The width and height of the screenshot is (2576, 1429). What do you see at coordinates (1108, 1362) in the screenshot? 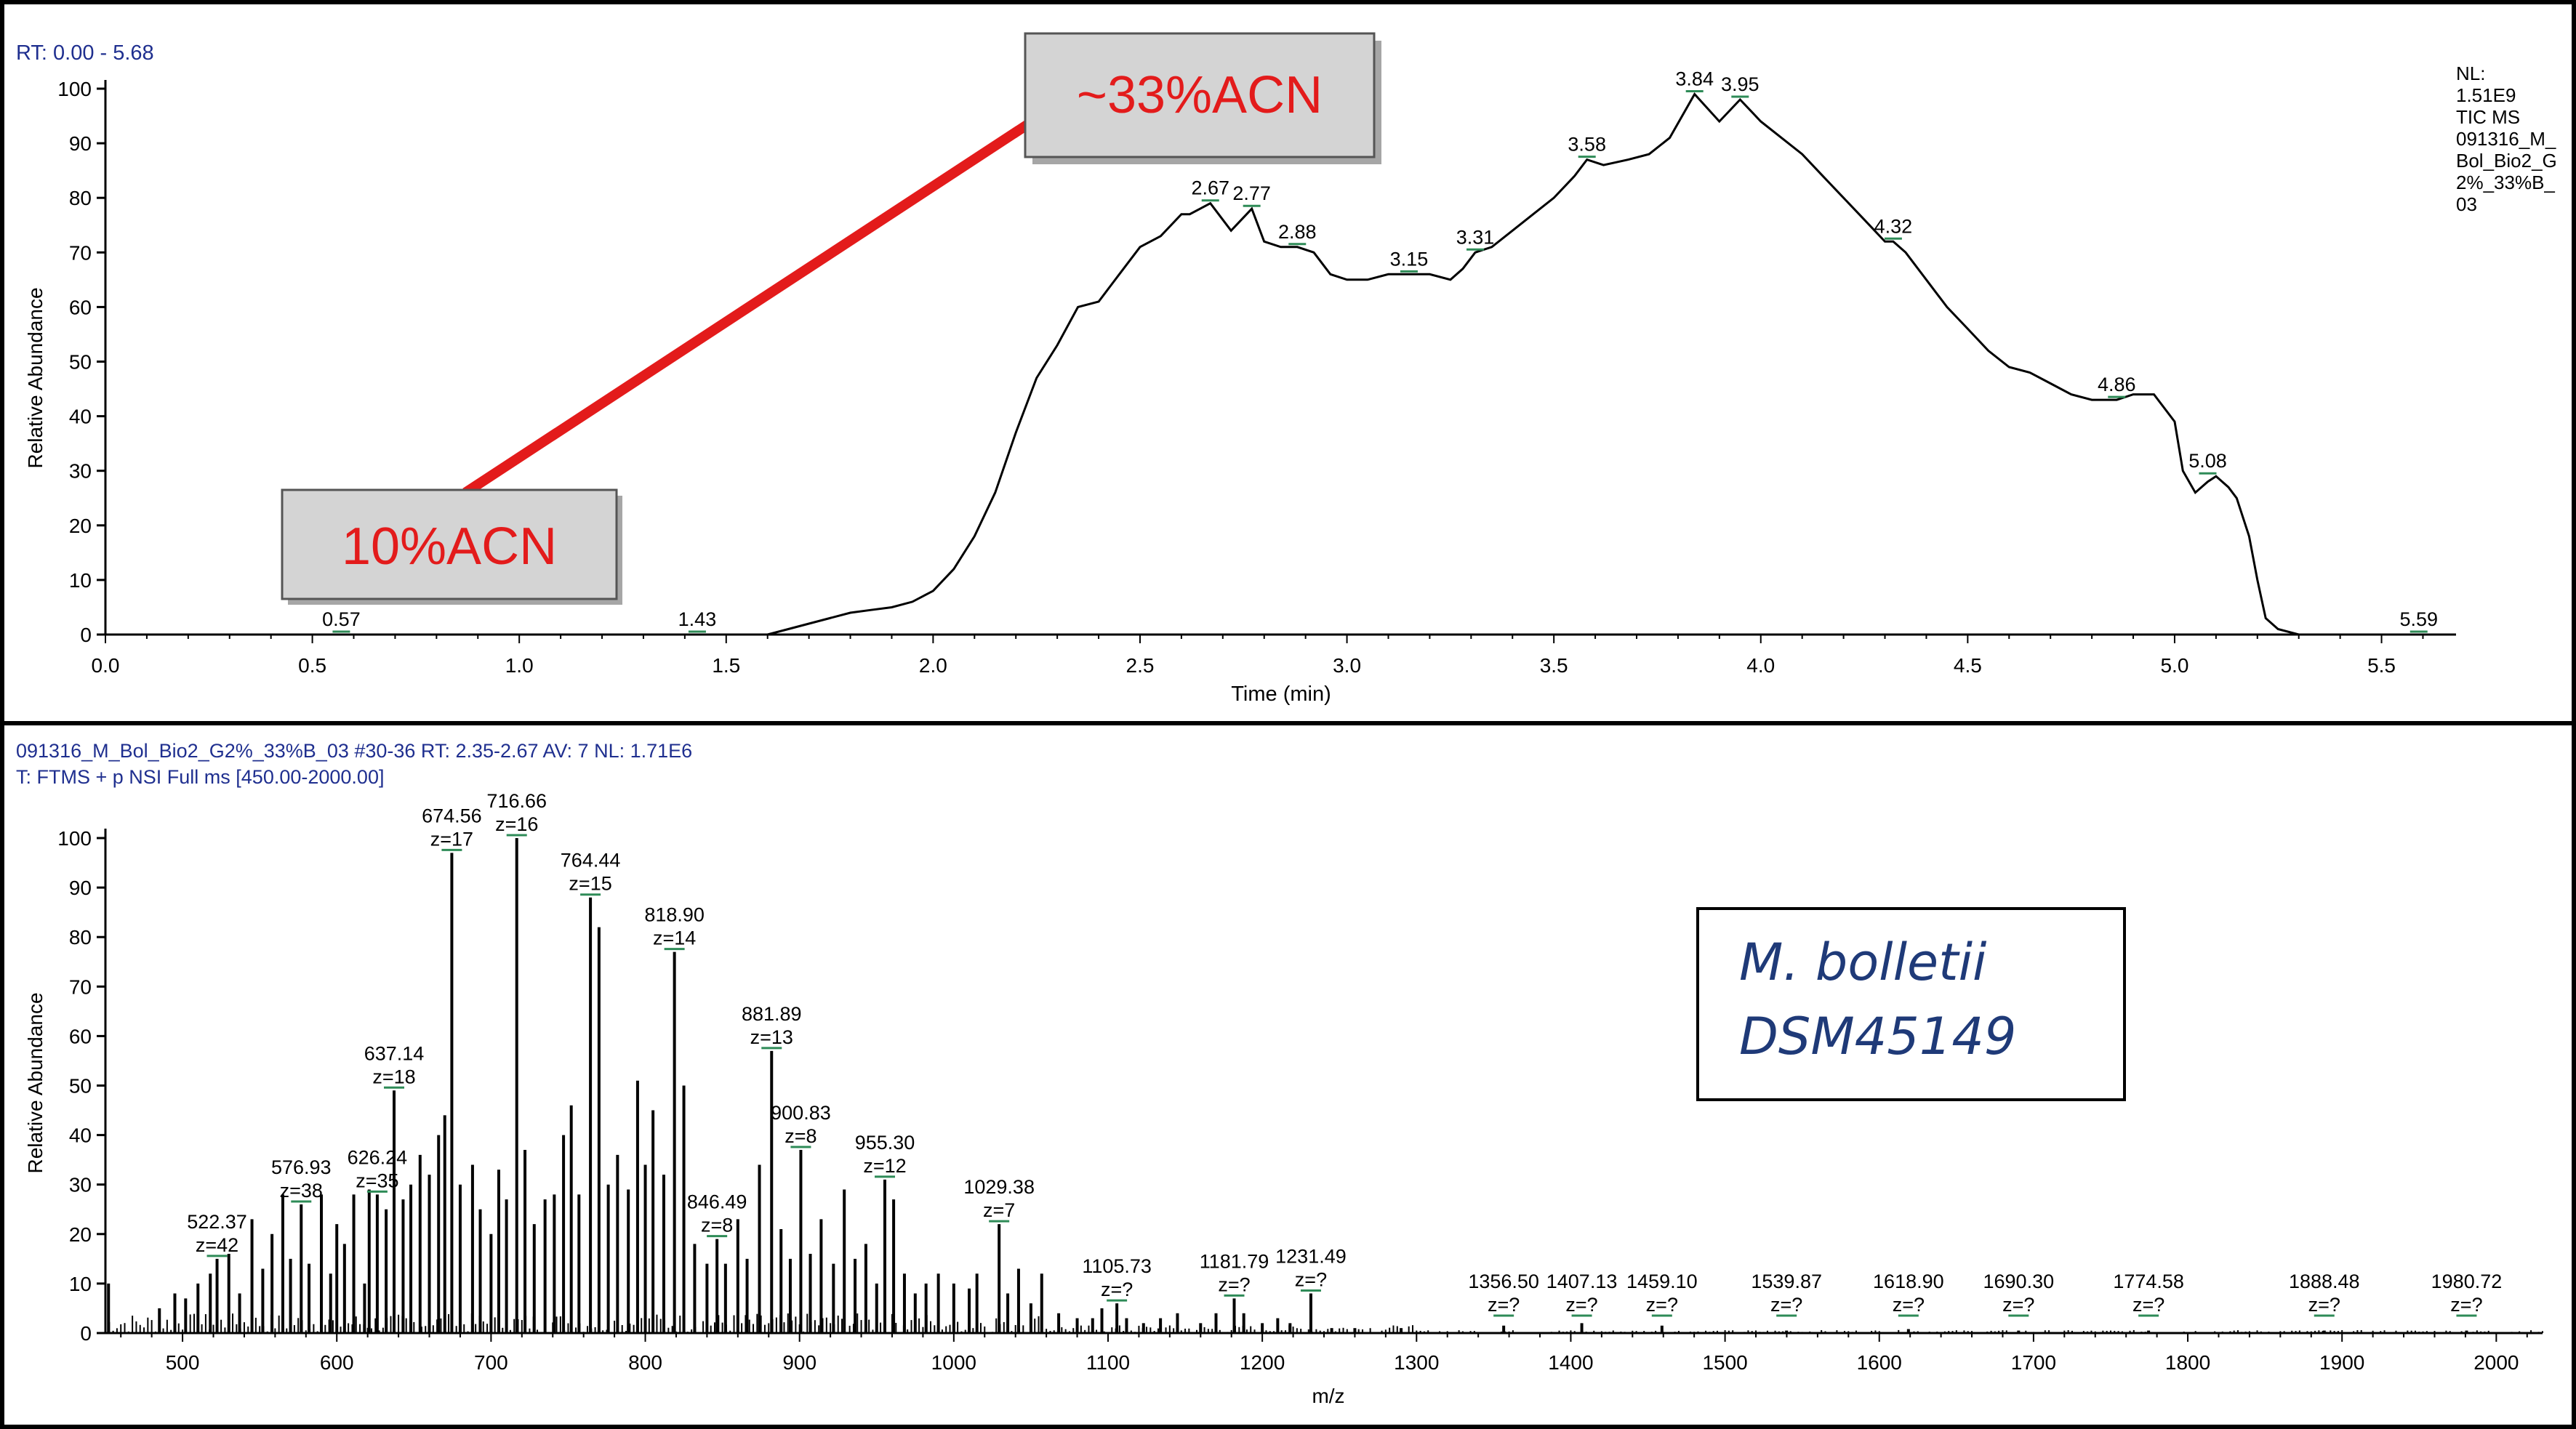
I see `ms-x-tick-label: 1100` at bounding box center [1108, 1362].